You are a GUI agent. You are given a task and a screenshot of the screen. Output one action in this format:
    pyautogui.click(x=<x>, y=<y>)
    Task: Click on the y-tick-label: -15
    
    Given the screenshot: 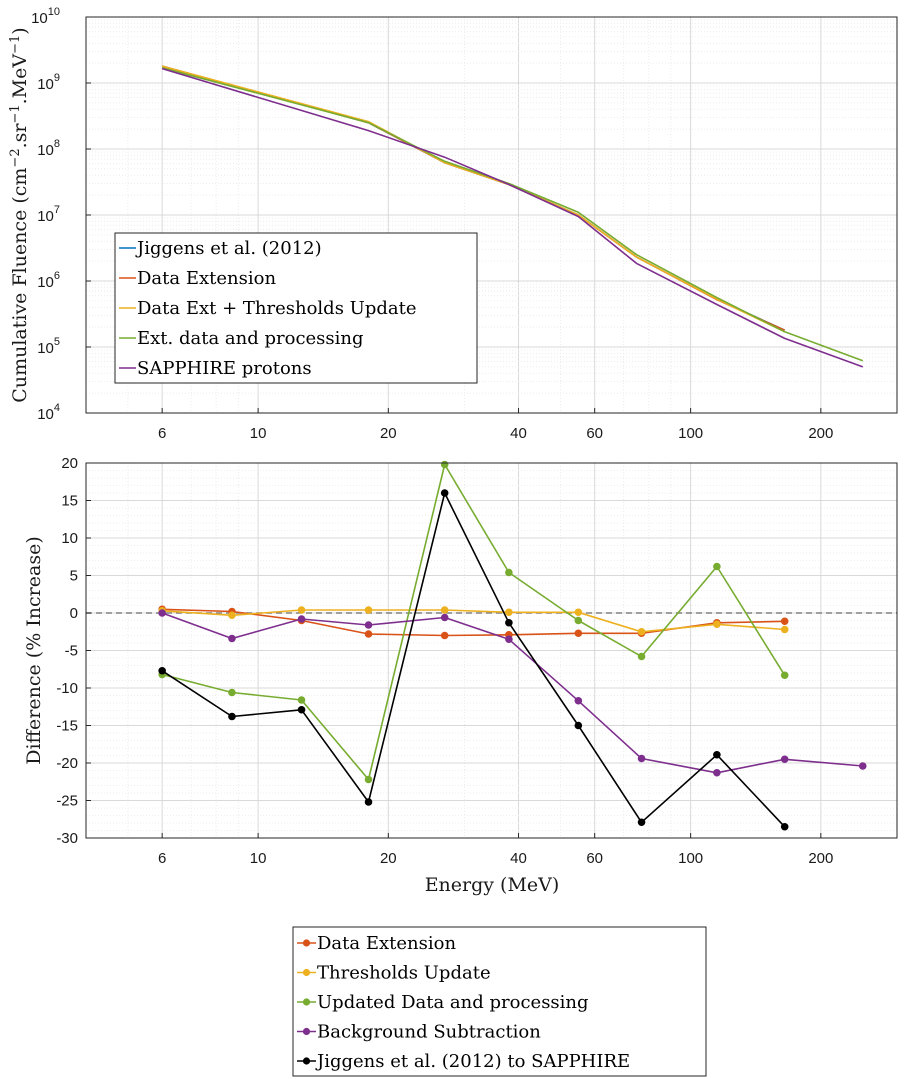 What is the action you would take?
    pyautogui.click(x=67, y=726)
    